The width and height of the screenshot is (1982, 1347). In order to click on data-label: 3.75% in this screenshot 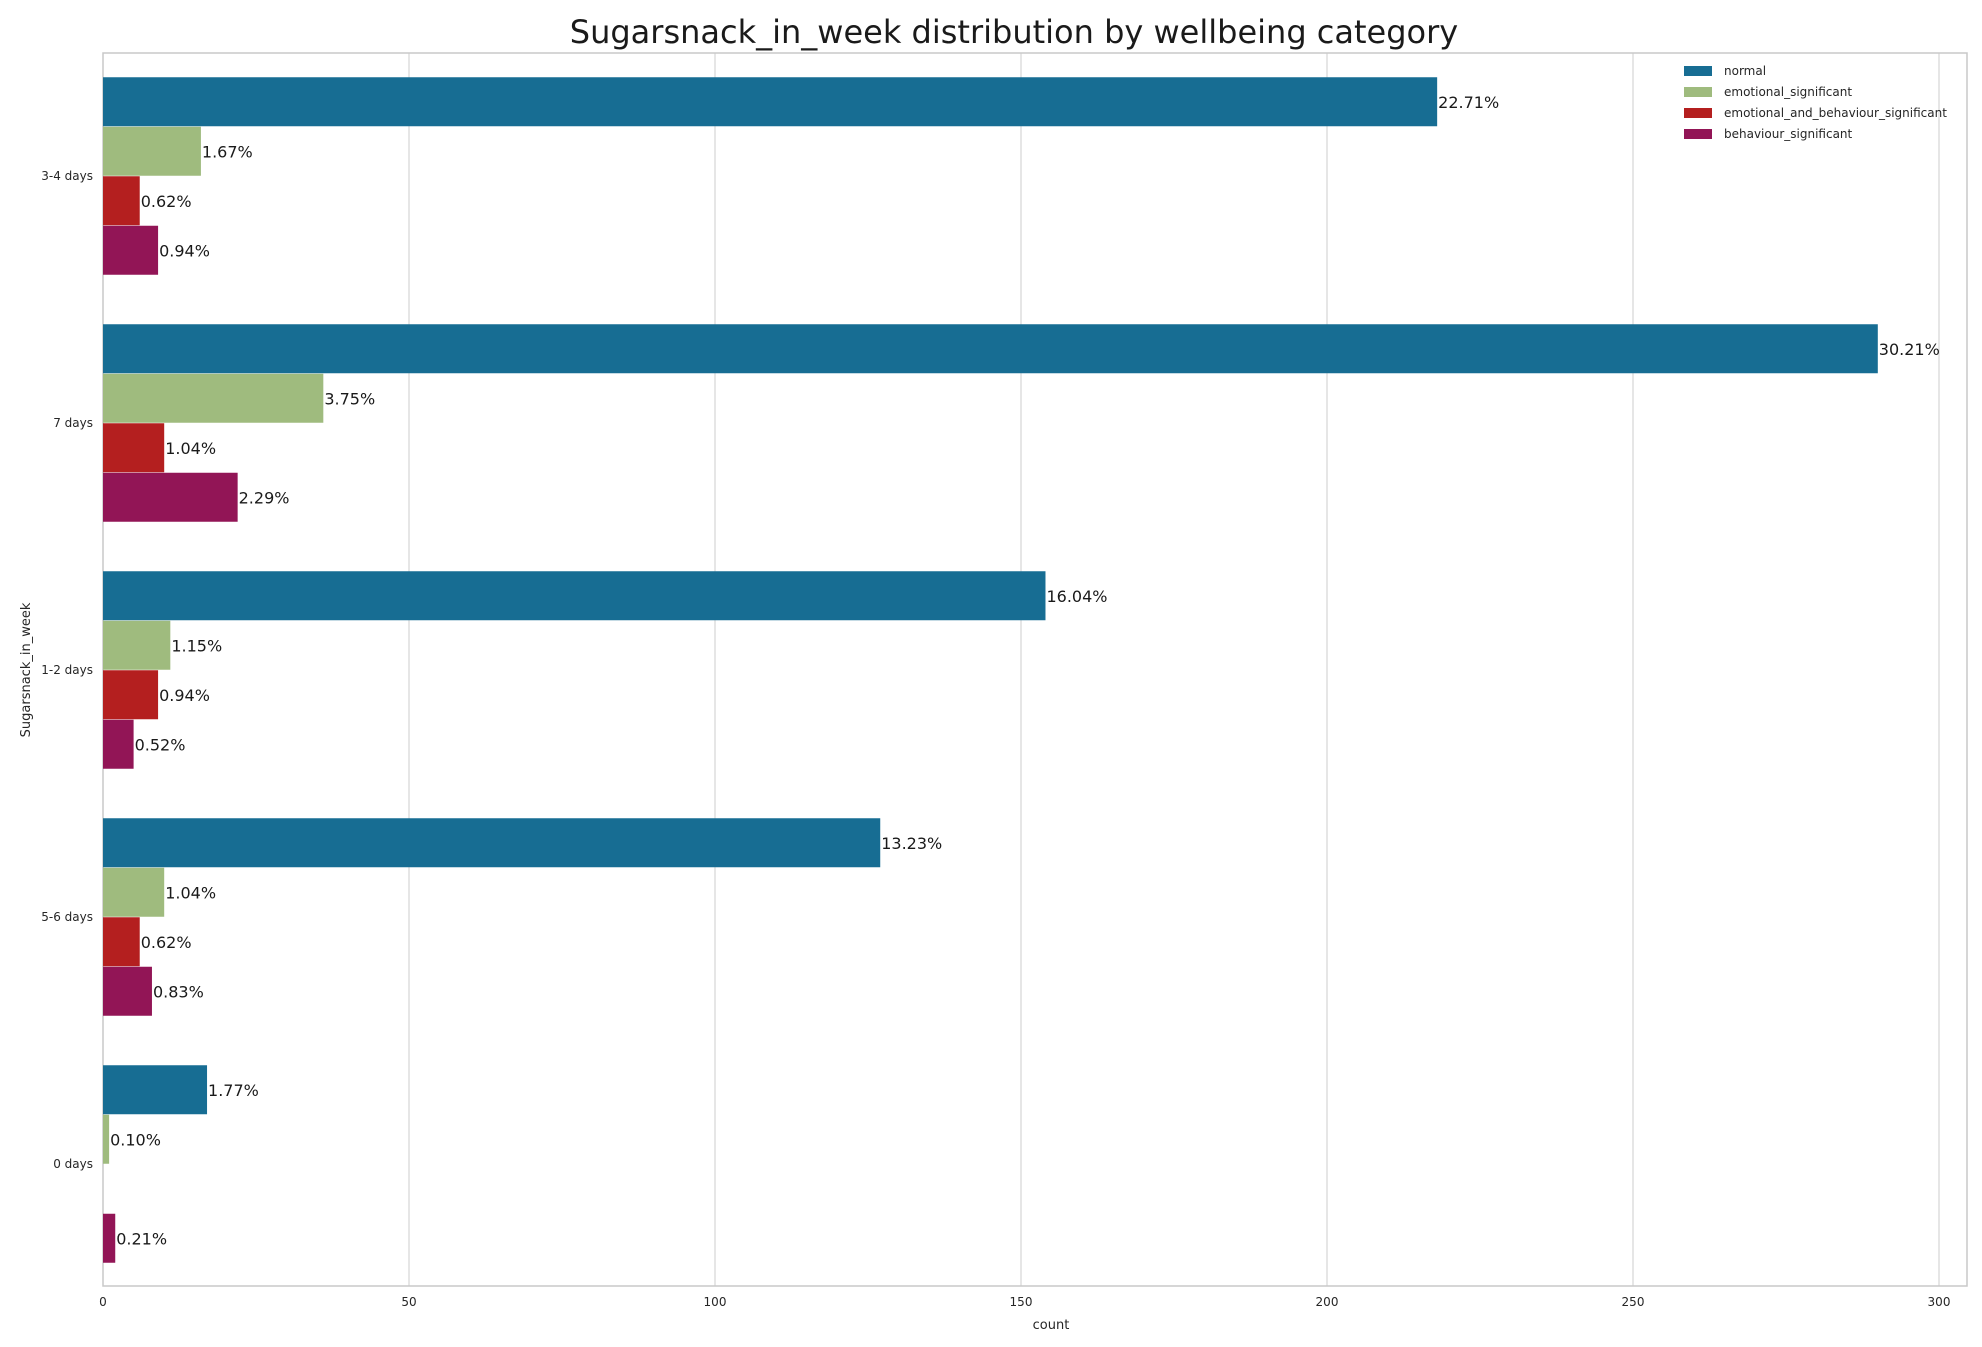, I will do `click(349, 398)`.